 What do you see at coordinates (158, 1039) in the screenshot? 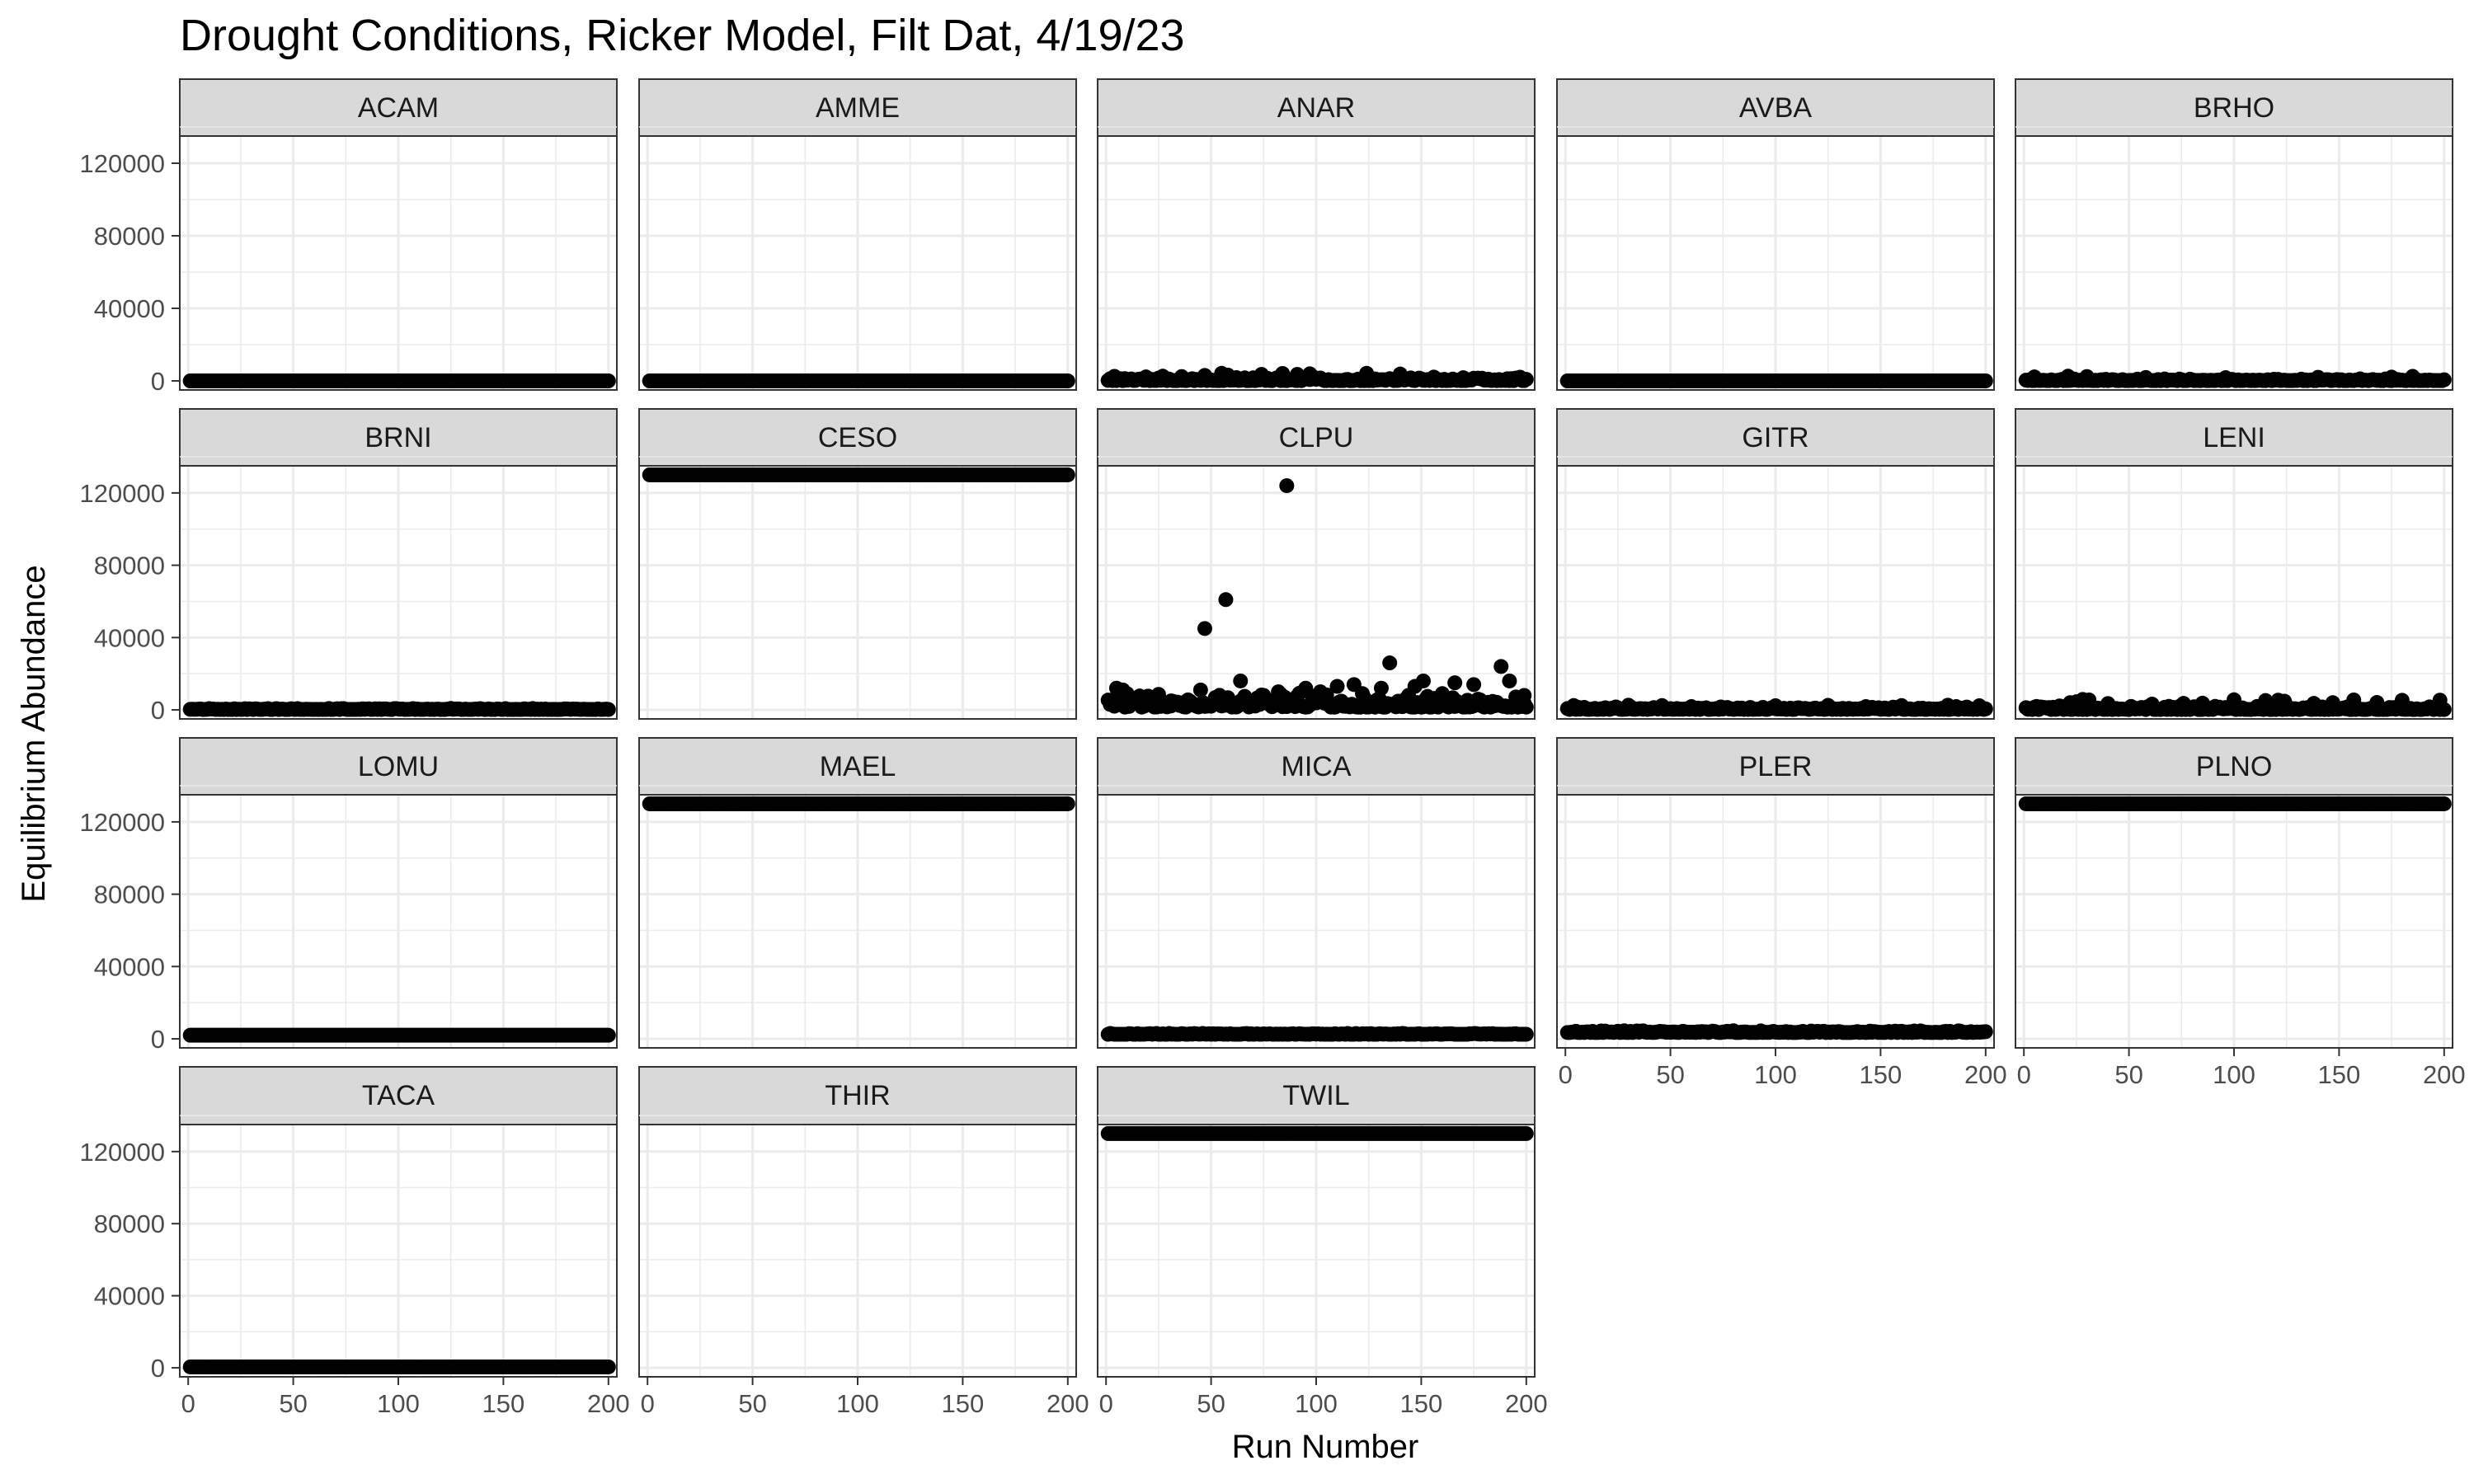
I see `y-tick-label-lomu-0: 0` at bounding box center [158, 1039].